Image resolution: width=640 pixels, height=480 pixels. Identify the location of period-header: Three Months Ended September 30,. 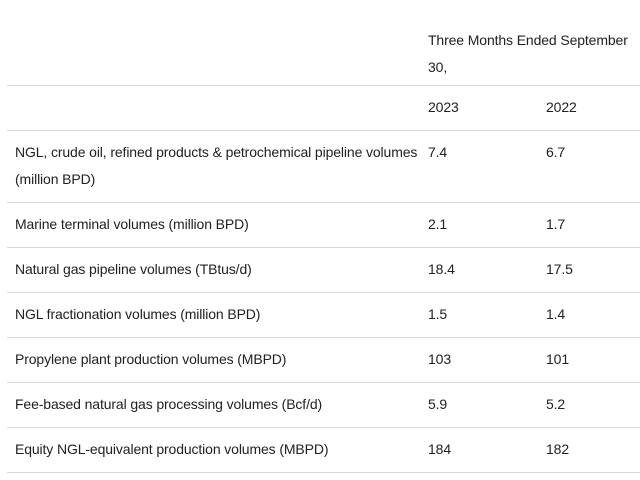
(534, 43).